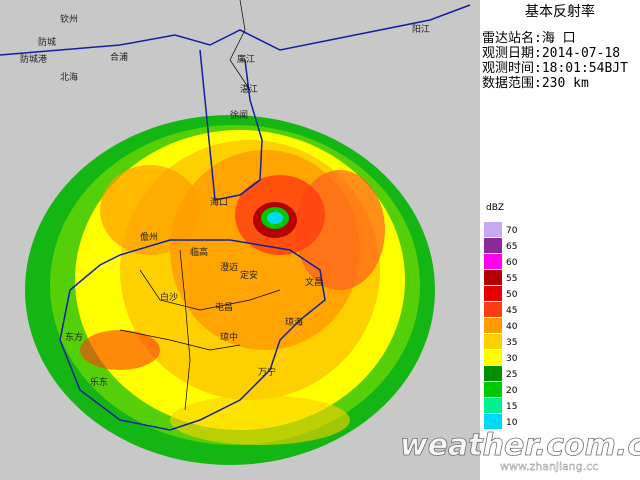 The height and width of the screenshot is (480, 640). What do you see at coordinates (512, 423) in the screenshot?
I see `legend-label: 10` at bounding box center [512, 423].